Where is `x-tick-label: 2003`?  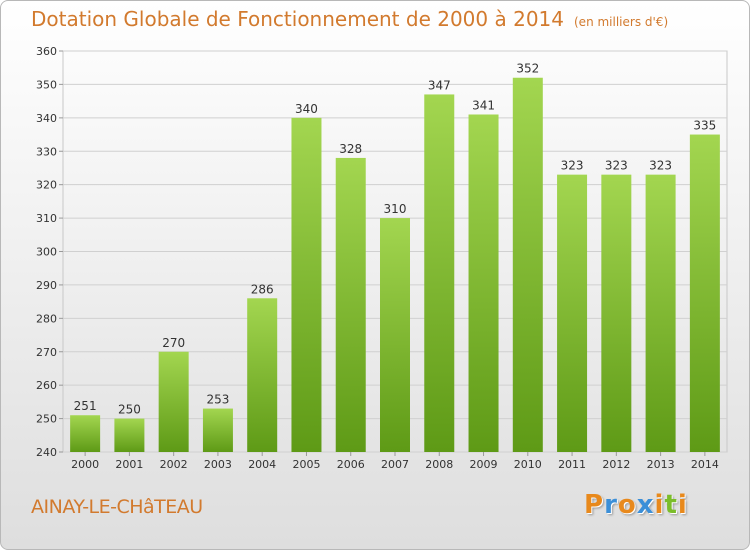
x-tick-label: 2003 is located at coordinates (218, 464).